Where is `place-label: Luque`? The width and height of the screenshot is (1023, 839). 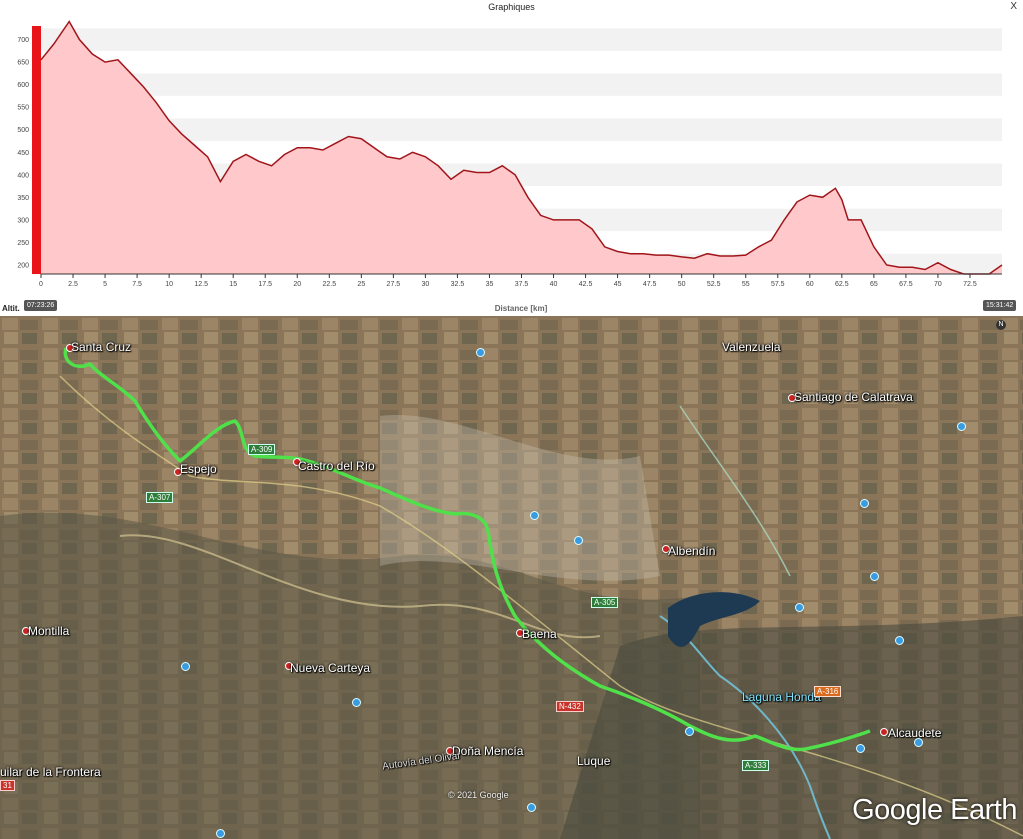
place-label: Luque is located at coordinates (594, 761).